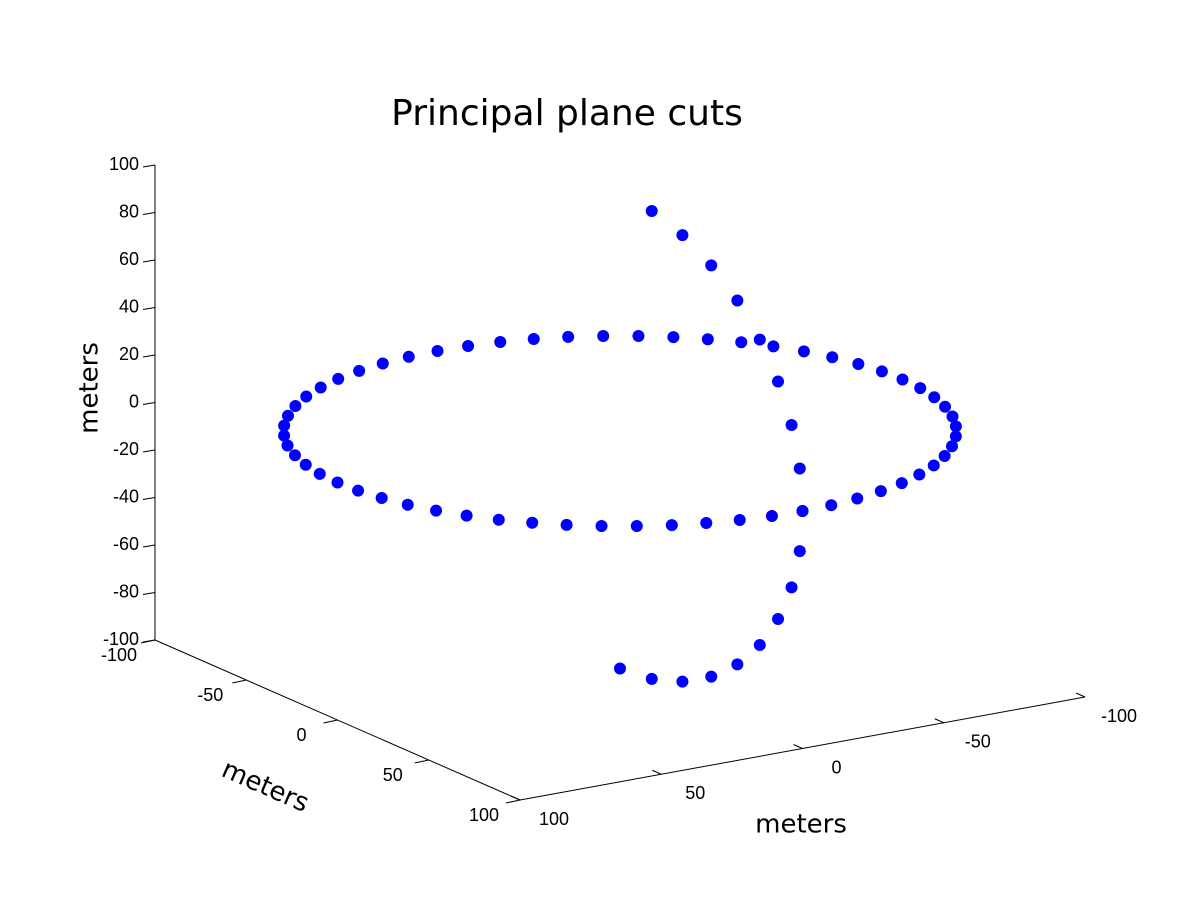 The image size is (1200, 900). I want to click on y-tick-label: 50, so click(393, 775).